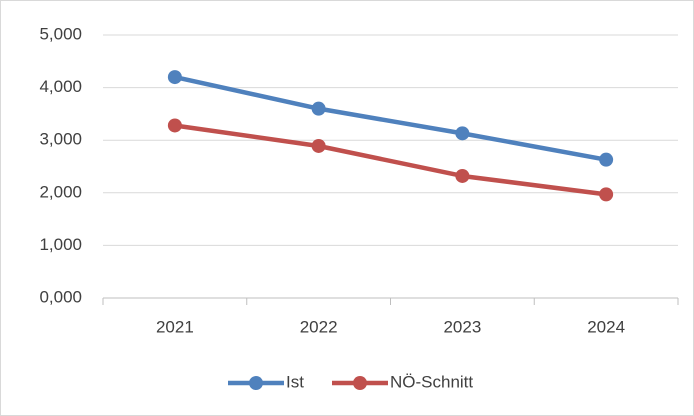 This screenshot has height=416, width=694. Describe the element at coordinates (319, 326) in the screenshot. I see `x-tick-label: 2022` at that location.